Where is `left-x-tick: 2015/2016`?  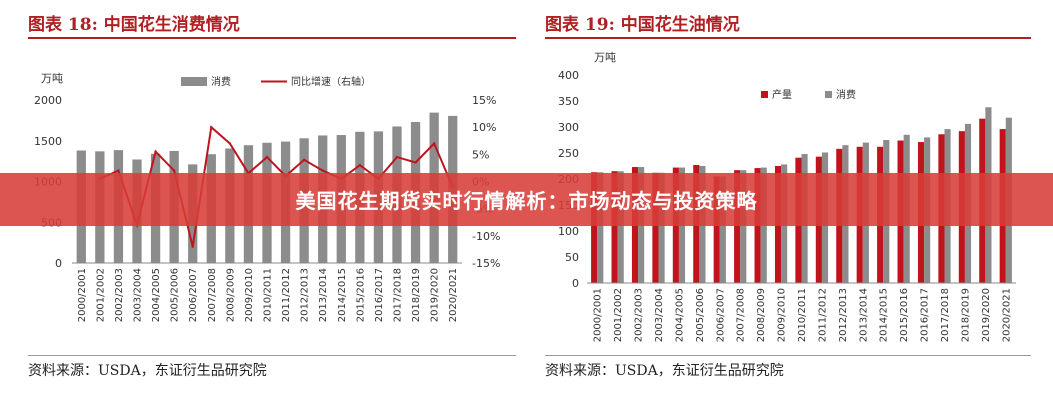
left-x-tick: 2015/2016 is located at coordinates (360, 295).